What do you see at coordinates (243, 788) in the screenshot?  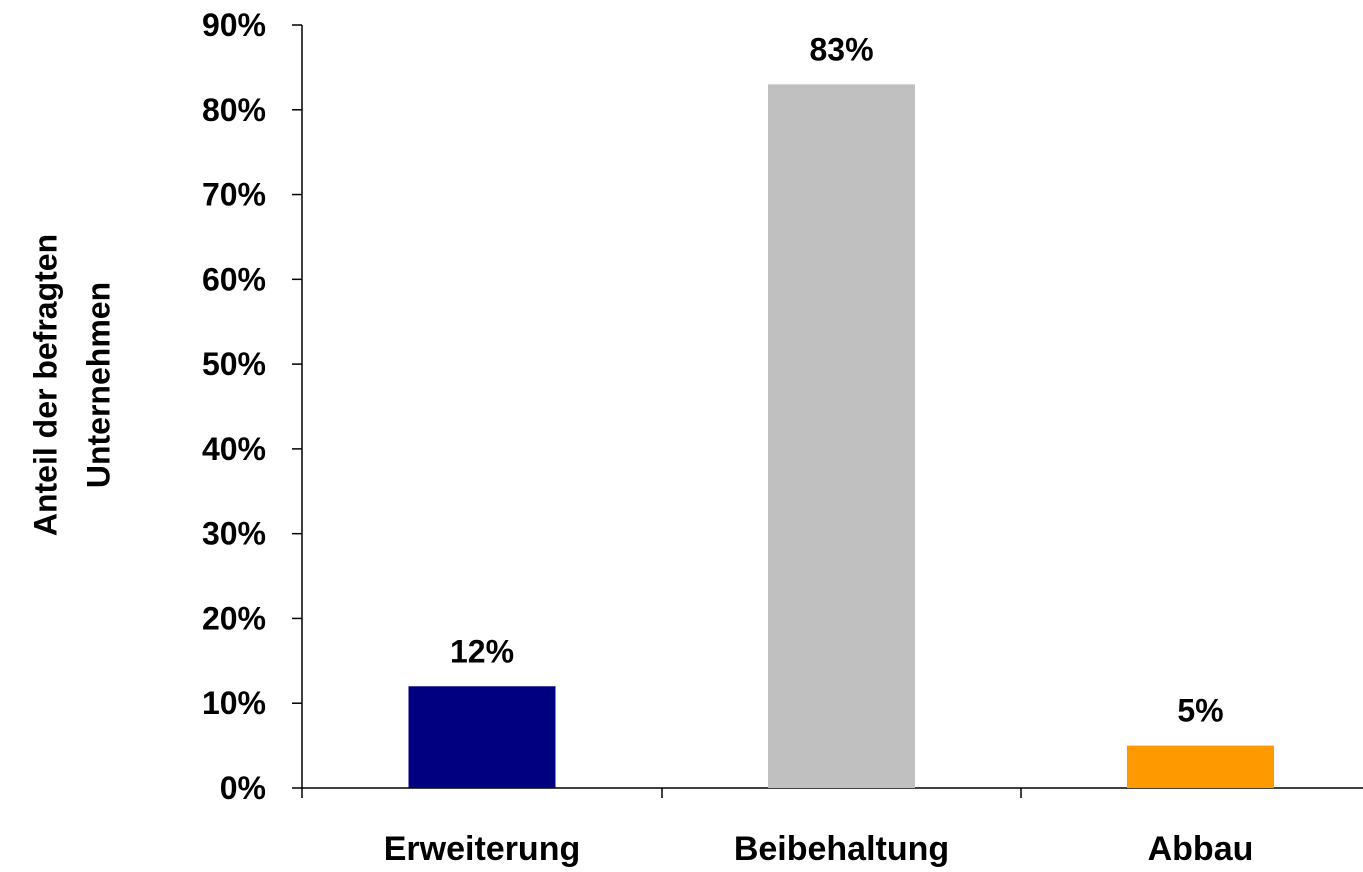 I see `y-tick-label: 0%` at bounding box center [243, 788].